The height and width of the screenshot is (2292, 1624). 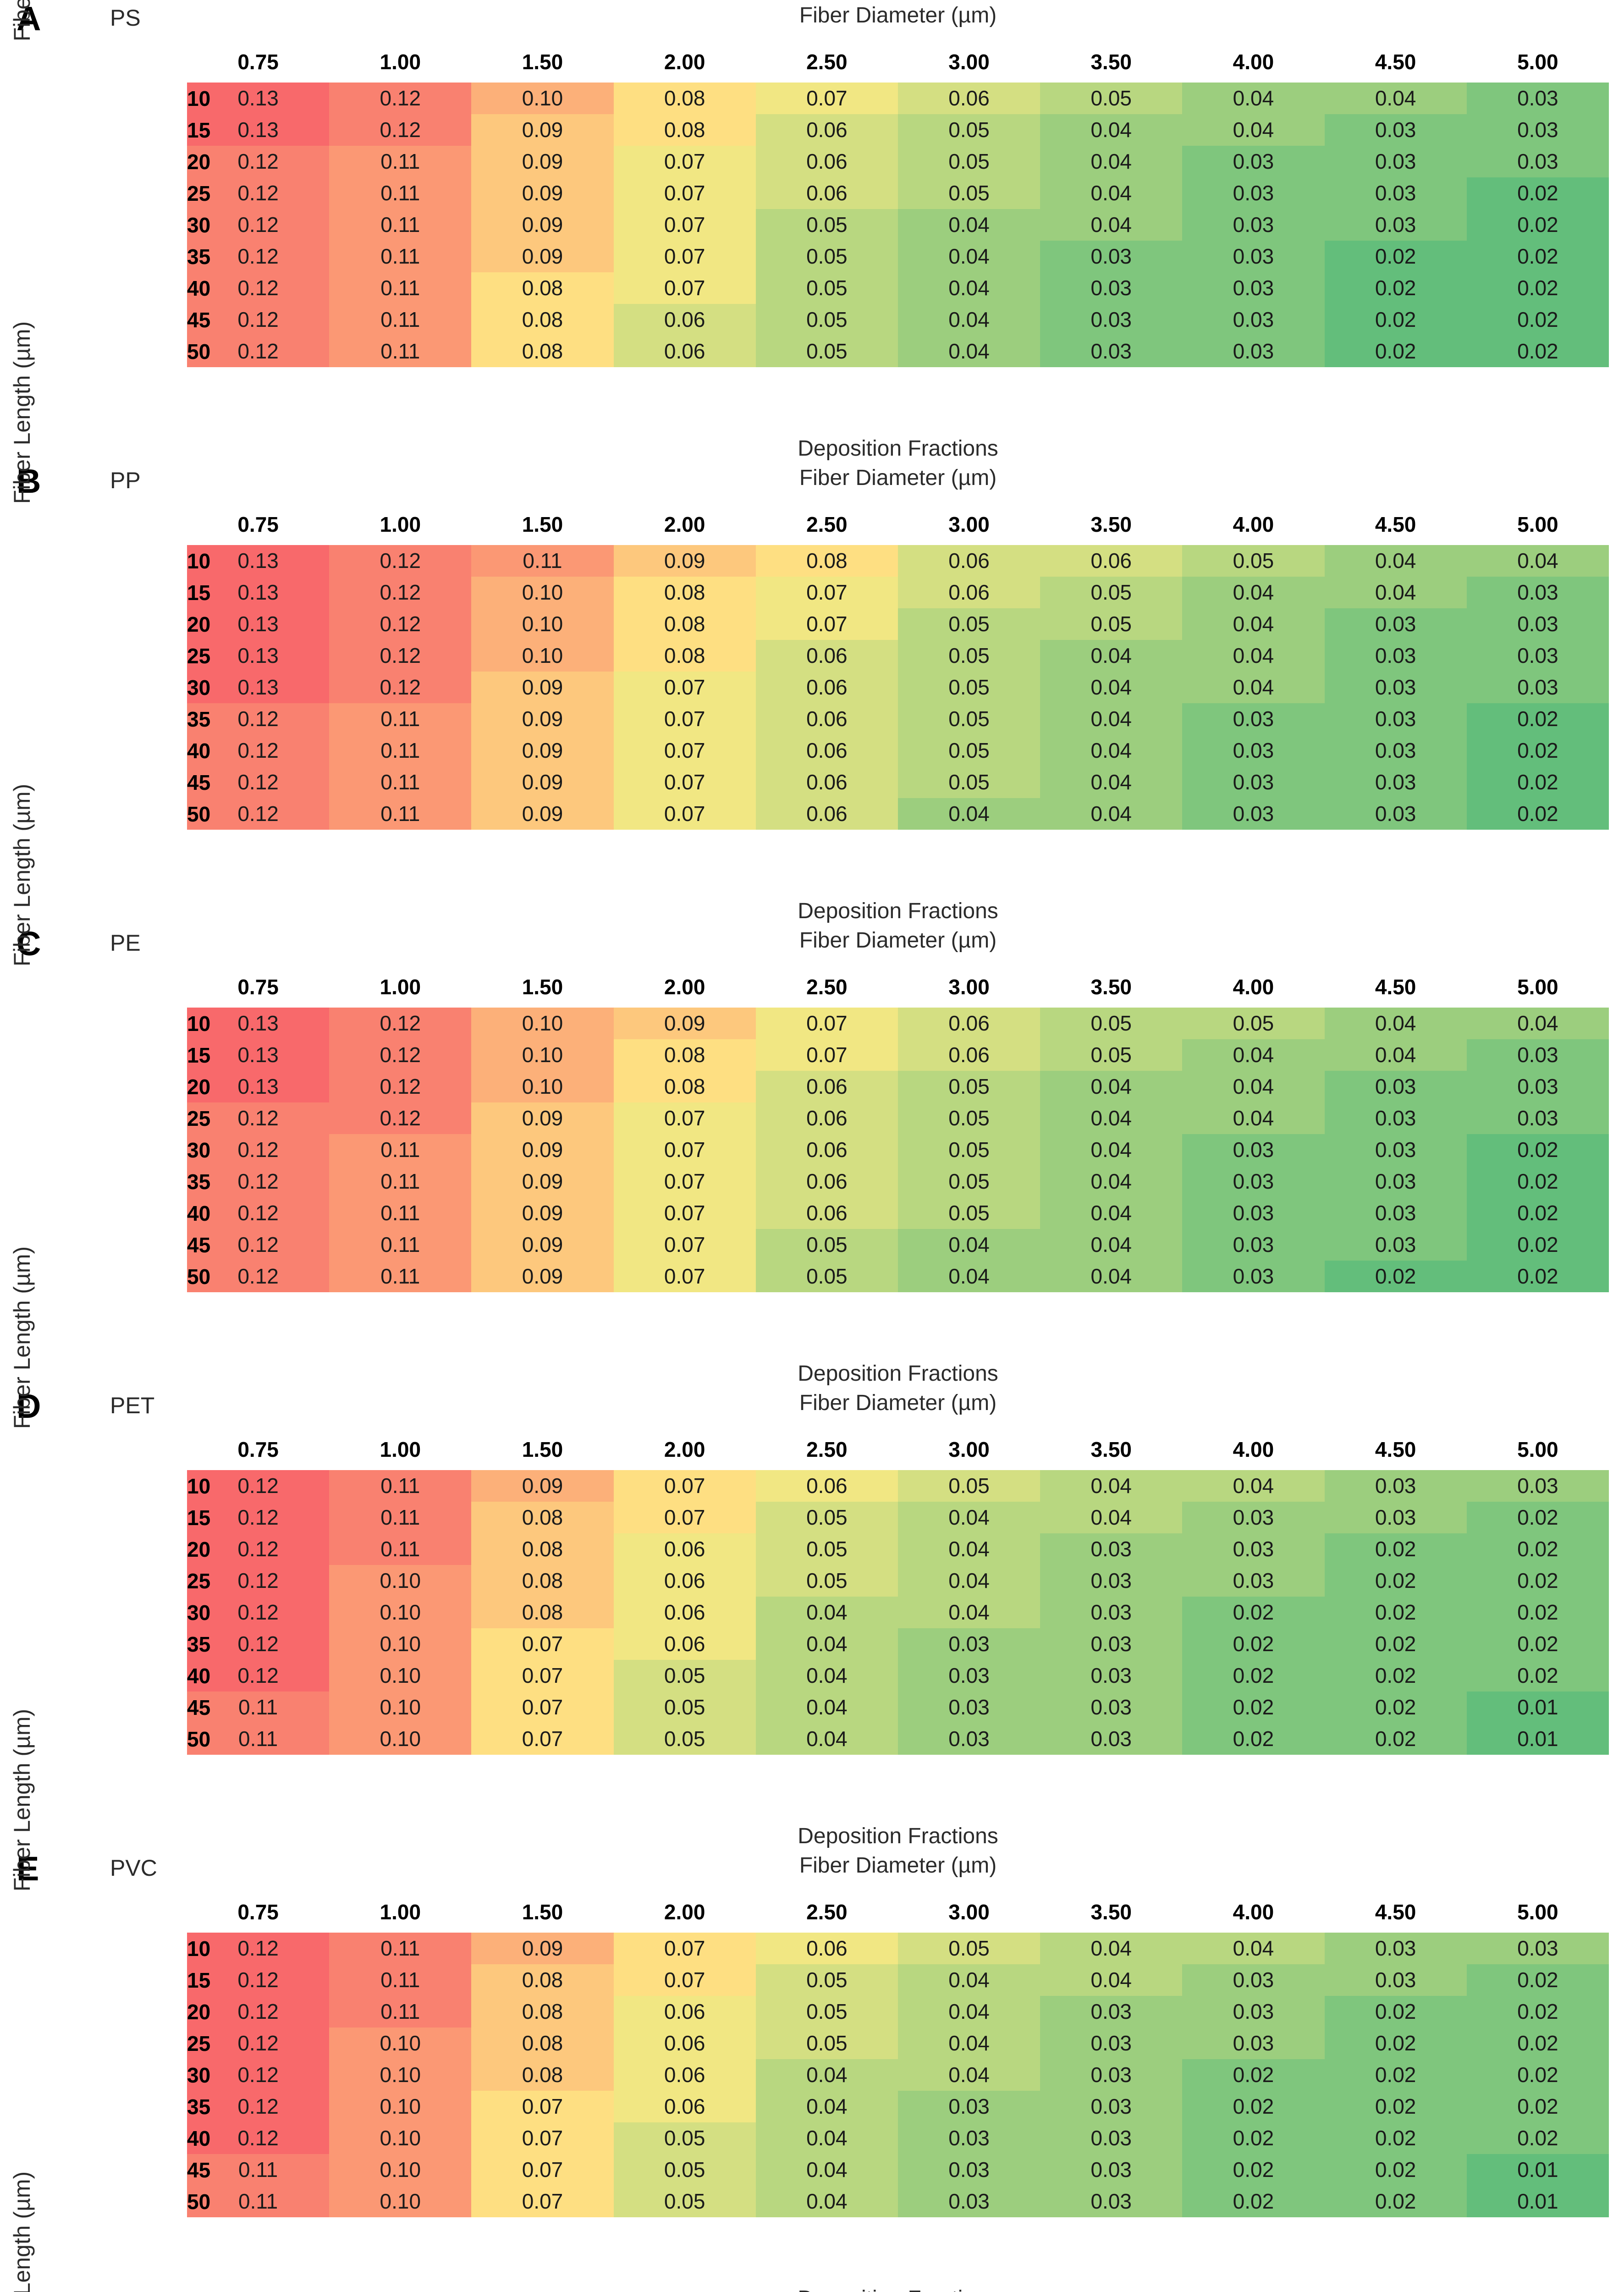 I want to click on column-header: 2.00, so click(x=684, y=1448).